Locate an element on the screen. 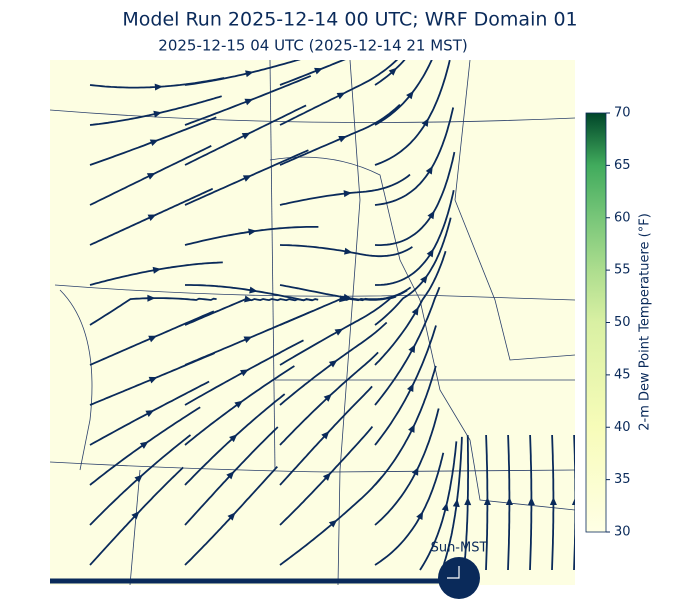 This screenshot has height=604, width=700. colorbar-tick-label: 60 is located at coordinates (622, 217).